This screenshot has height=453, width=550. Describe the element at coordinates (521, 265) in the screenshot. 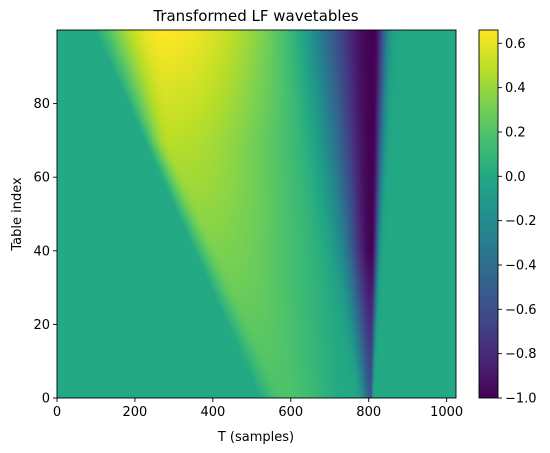

I see `colorbar-tick-label: −0.4` at that location.